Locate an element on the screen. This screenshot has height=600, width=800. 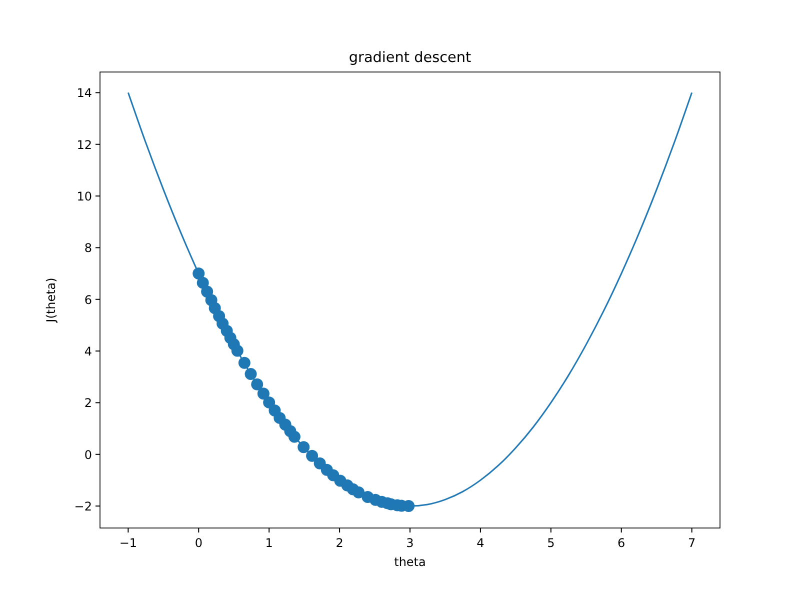
x-tick-label: 4 is located at coordinates (480, 543).